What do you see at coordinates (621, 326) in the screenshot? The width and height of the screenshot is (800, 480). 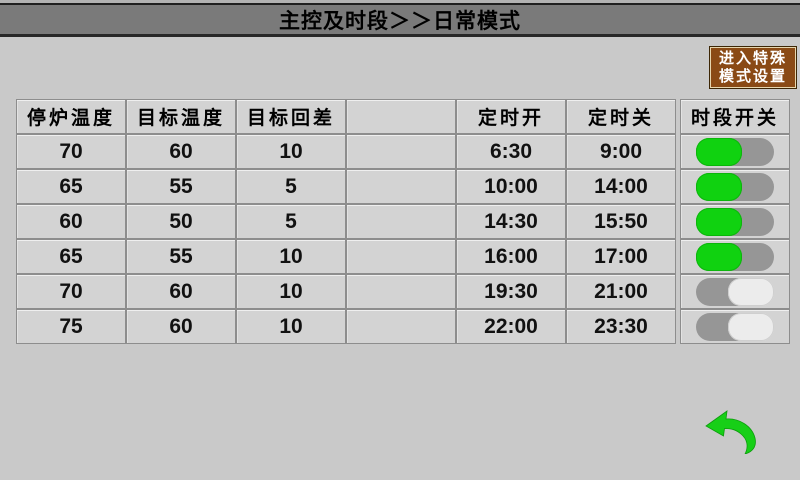 I see `timer-off-cell: 23:30` at bounding box center [621, 326].